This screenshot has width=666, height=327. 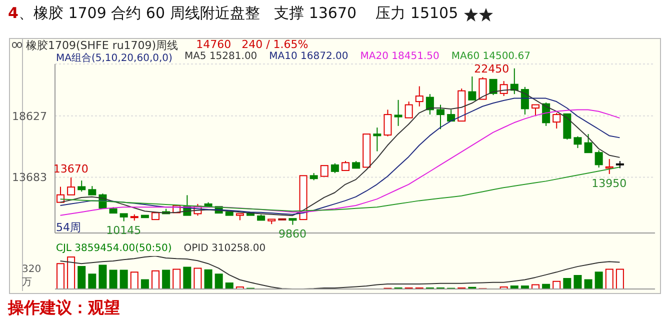 I want to click on annotation: 13950, so click(x=609, y=183).